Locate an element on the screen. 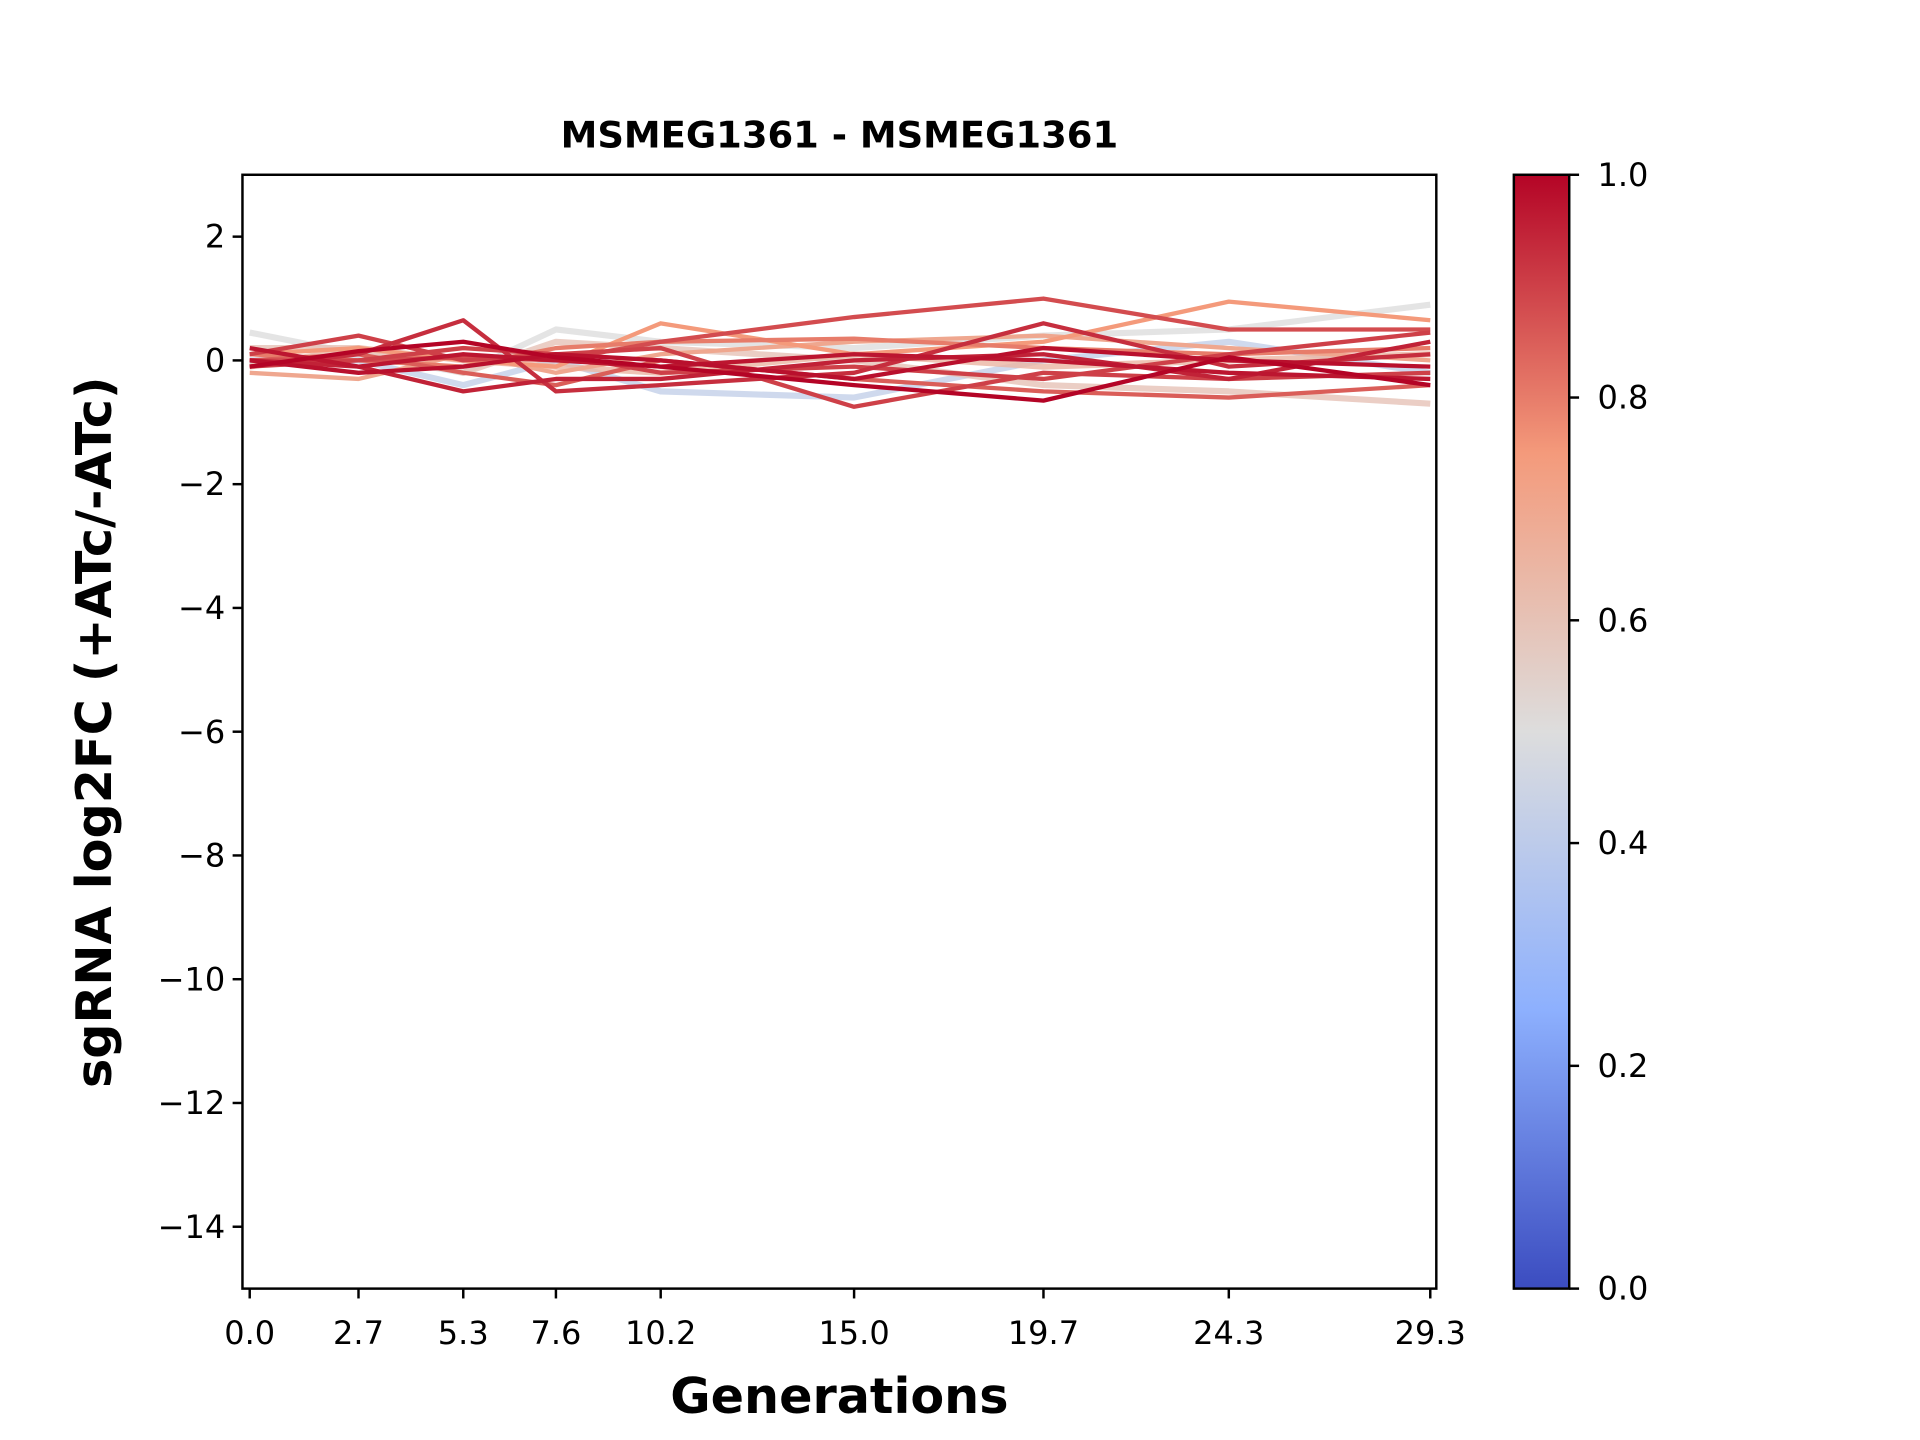 This screenshot has height=1440, width=1920. chart-title: MSMEG1361 - MSMEG1361 is located at coordinates (840, 135).